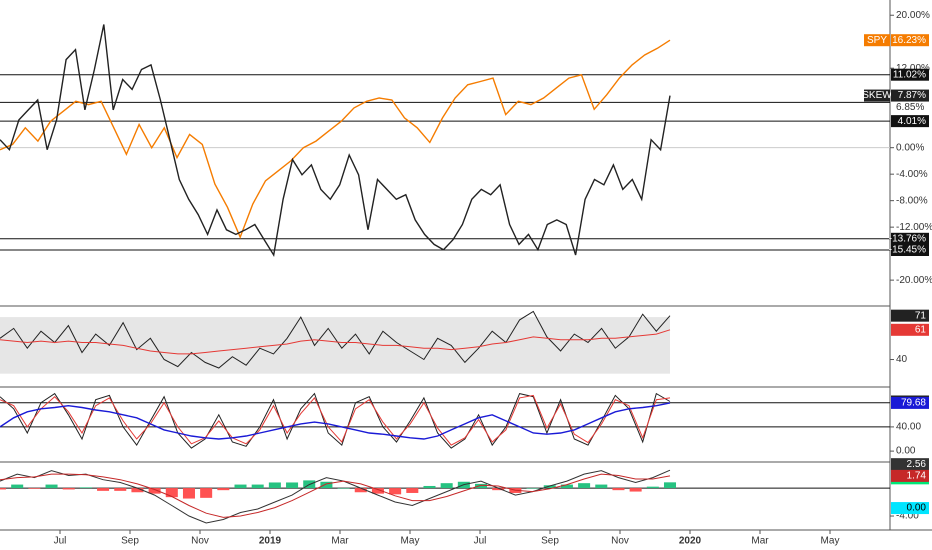  I want to click on x-tick-label: 2019, so click(270, 541).